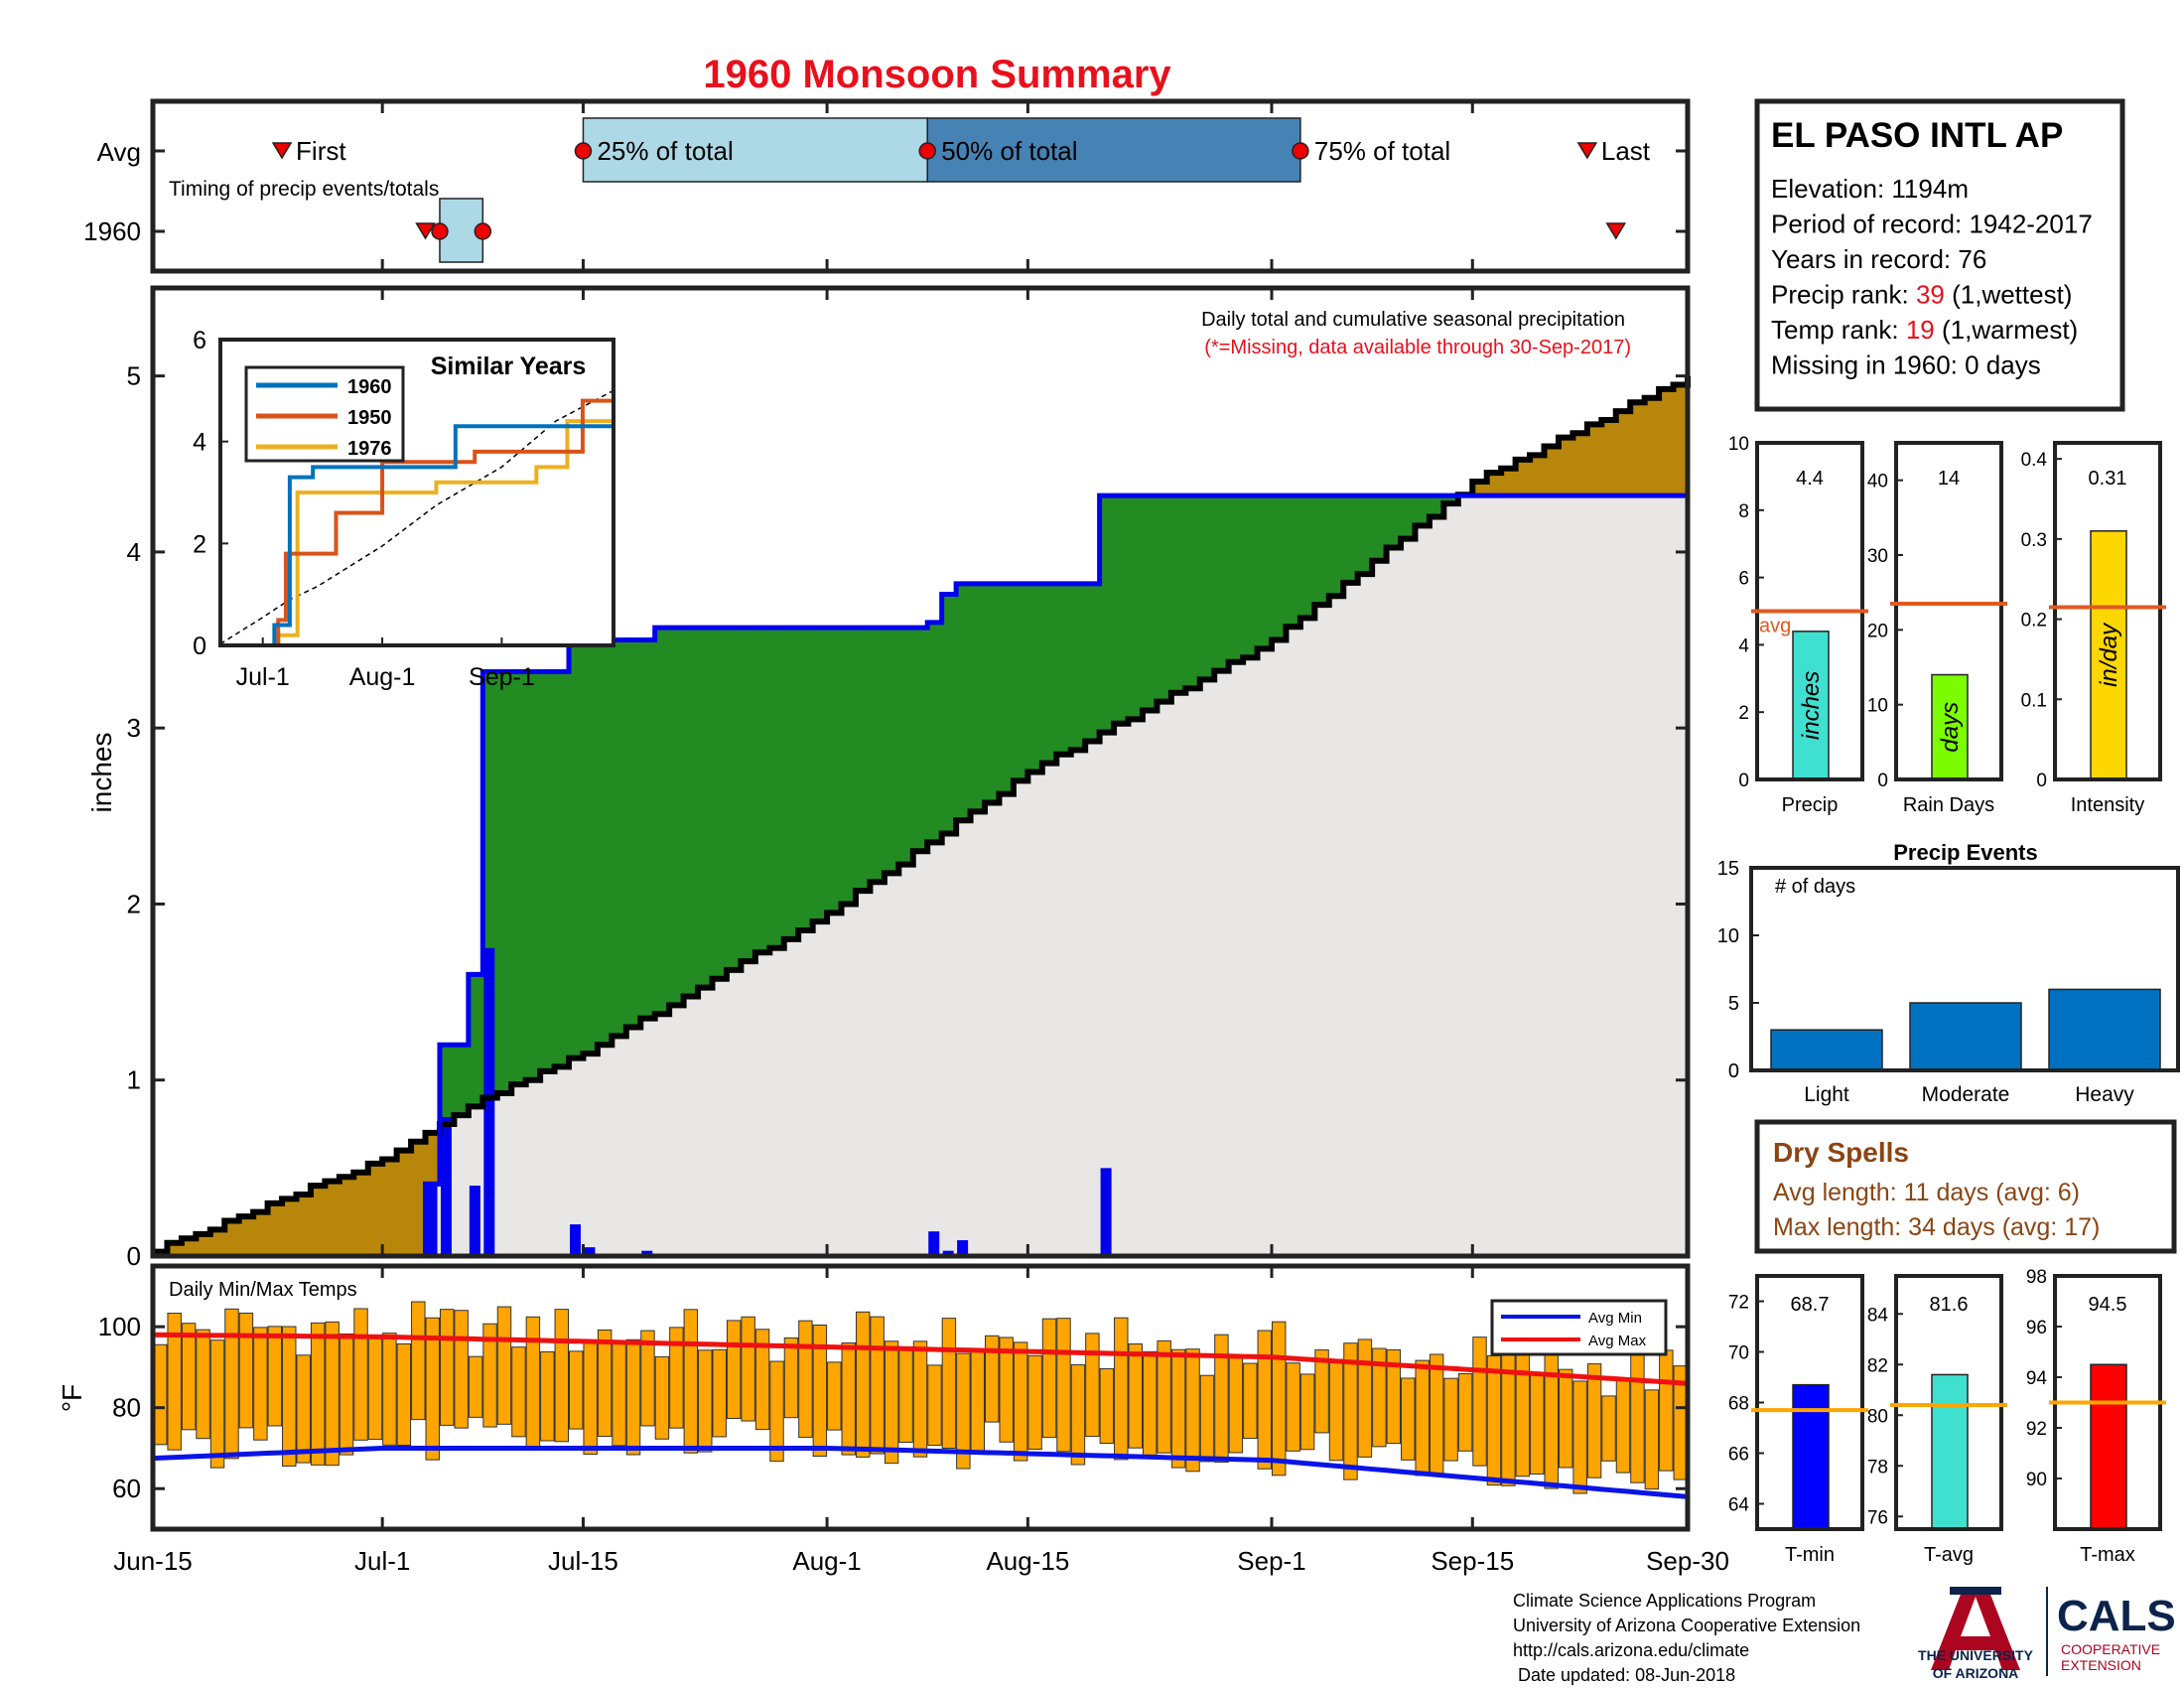 The image size is (2184, 1688). I want to click on temp-bar-label: T-max, so click(2107, 1555).